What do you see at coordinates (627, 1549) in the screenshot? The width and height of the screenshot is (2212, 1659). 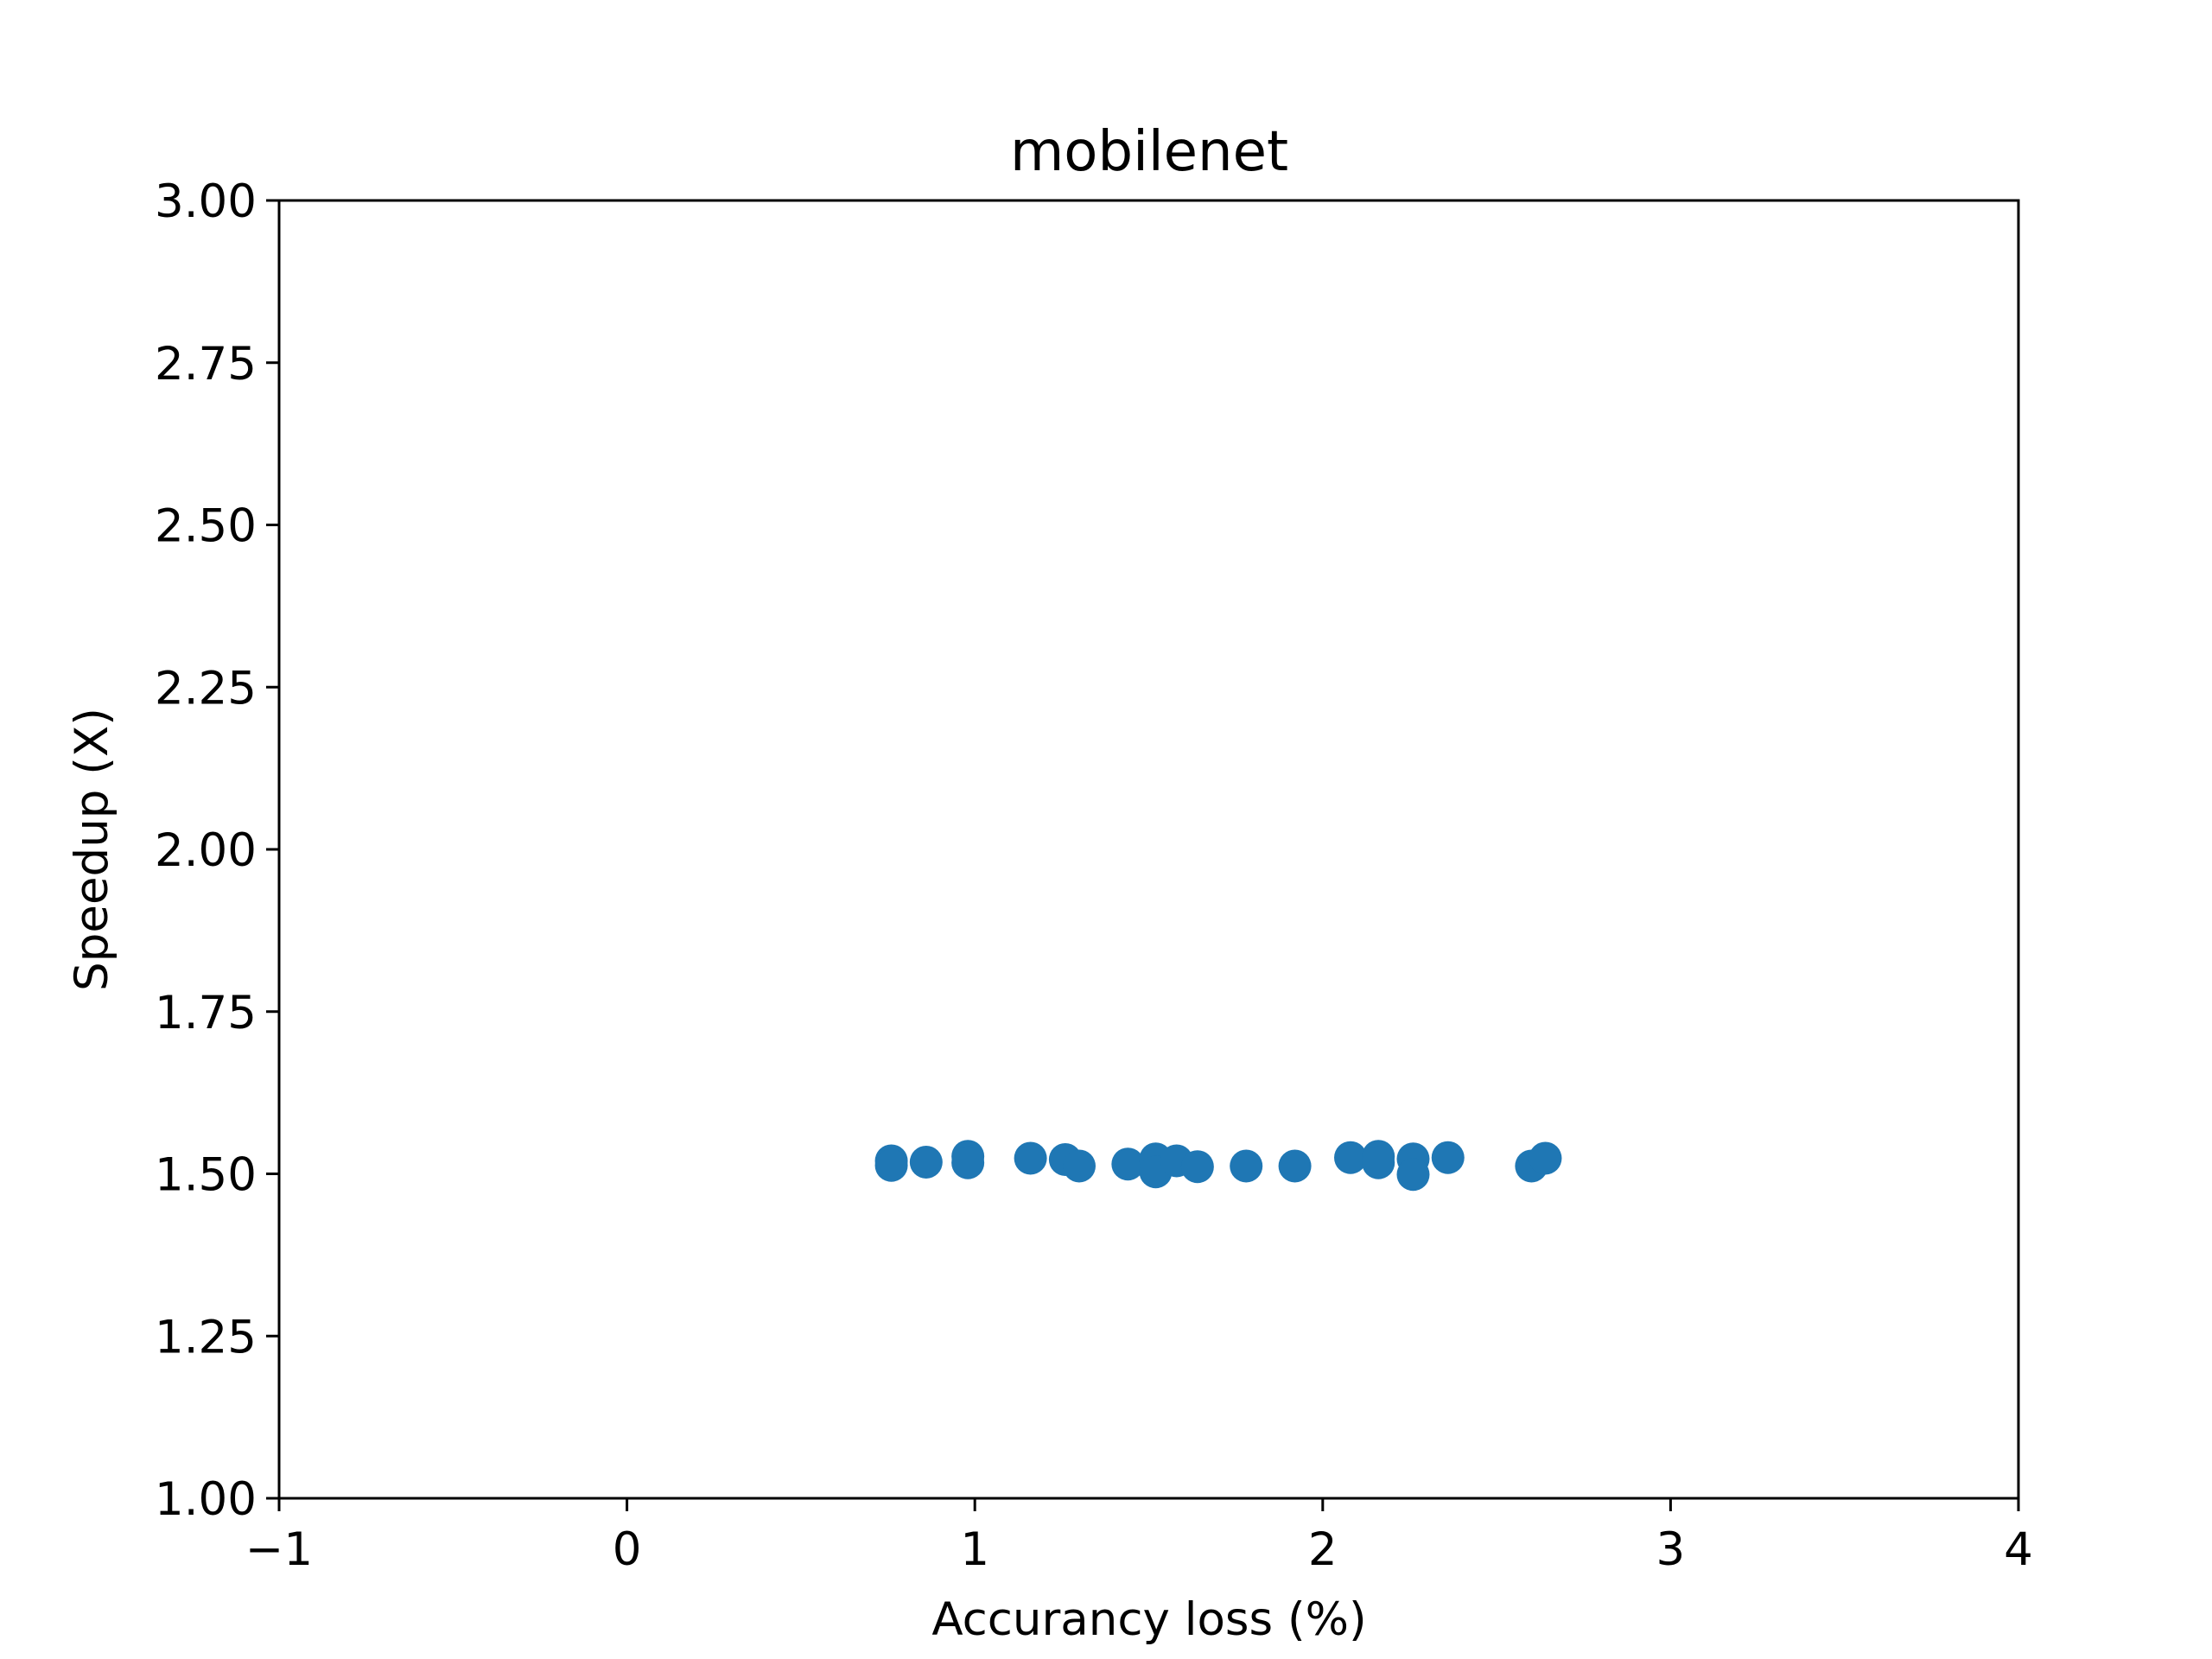 I see `x-tick-label: 0` at bounding box center [627, 1549].